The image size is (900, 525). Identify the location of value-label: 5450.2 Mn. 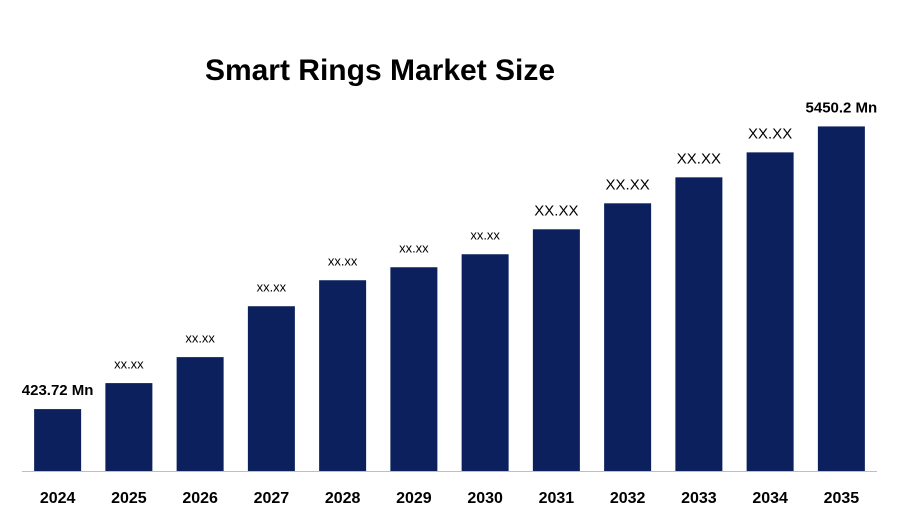
(842, 107).